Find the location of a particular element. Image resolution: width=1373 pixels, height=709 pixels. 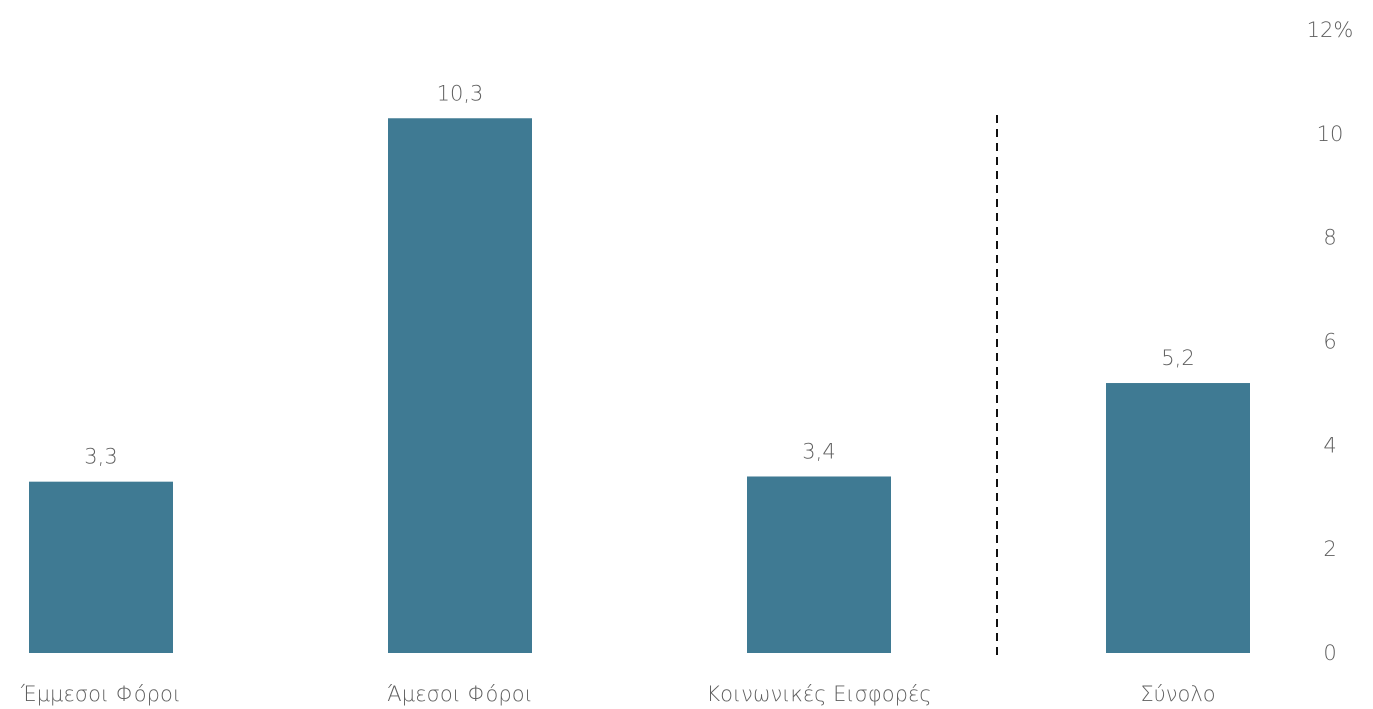

y-tick-label-0: 0 is located at coordinates (1329, 653).